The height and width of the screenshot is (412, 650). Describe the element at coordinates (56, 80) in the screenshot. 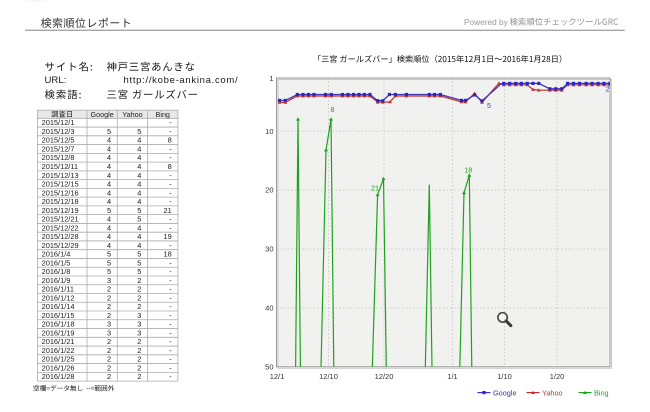

I see `svg-text: URL:` at that location.